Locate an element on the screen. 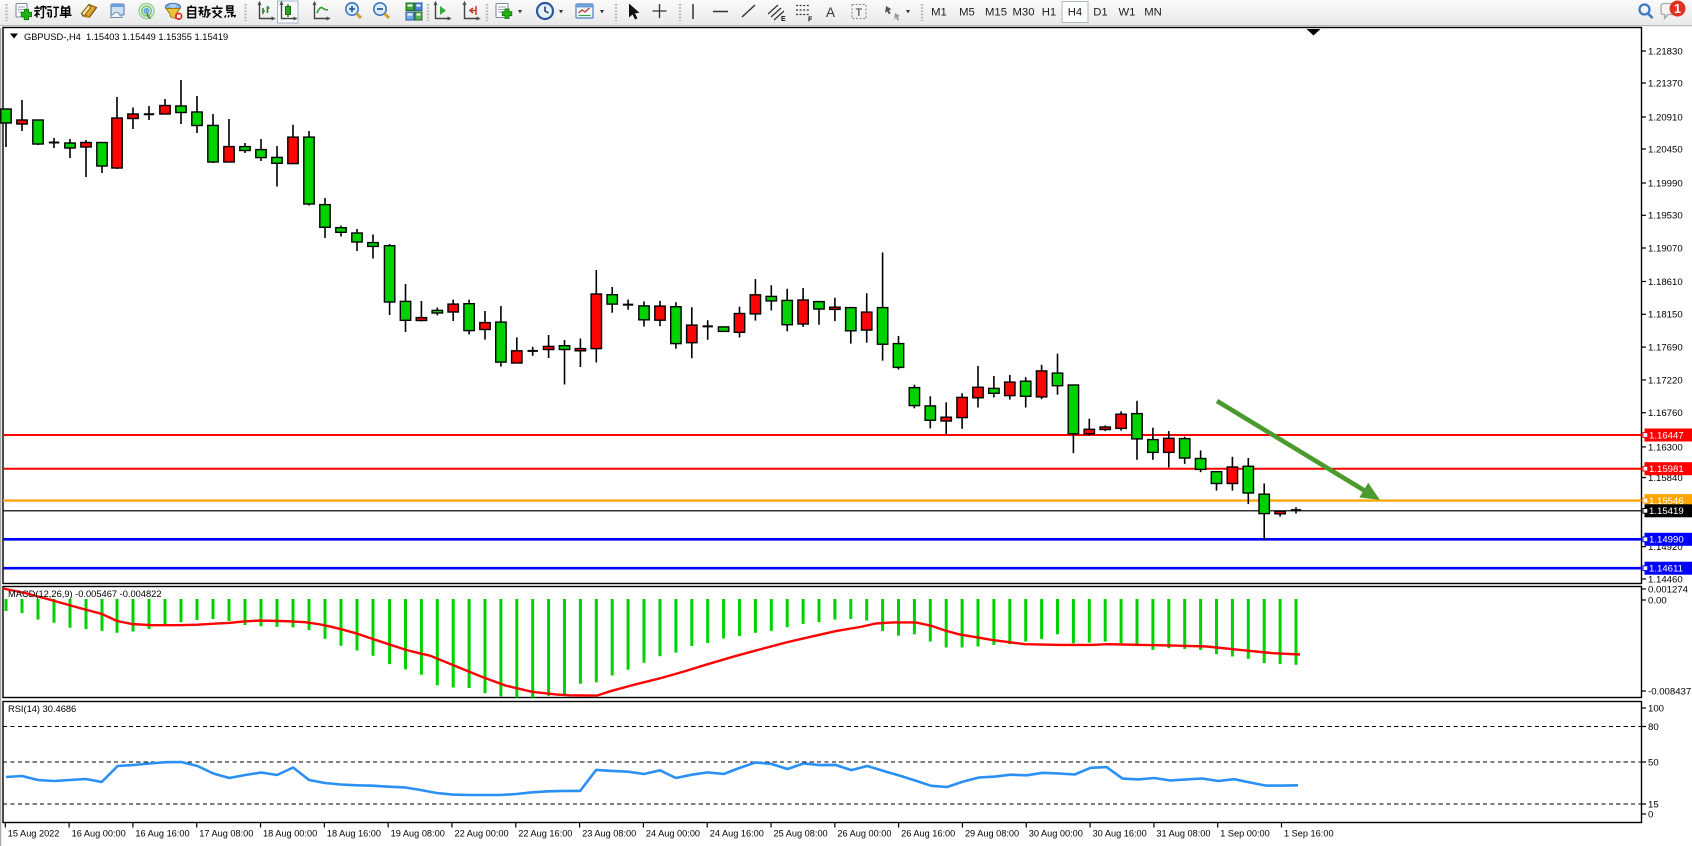  svg-text: 1.14920 is located at coordinates (1665, 547).